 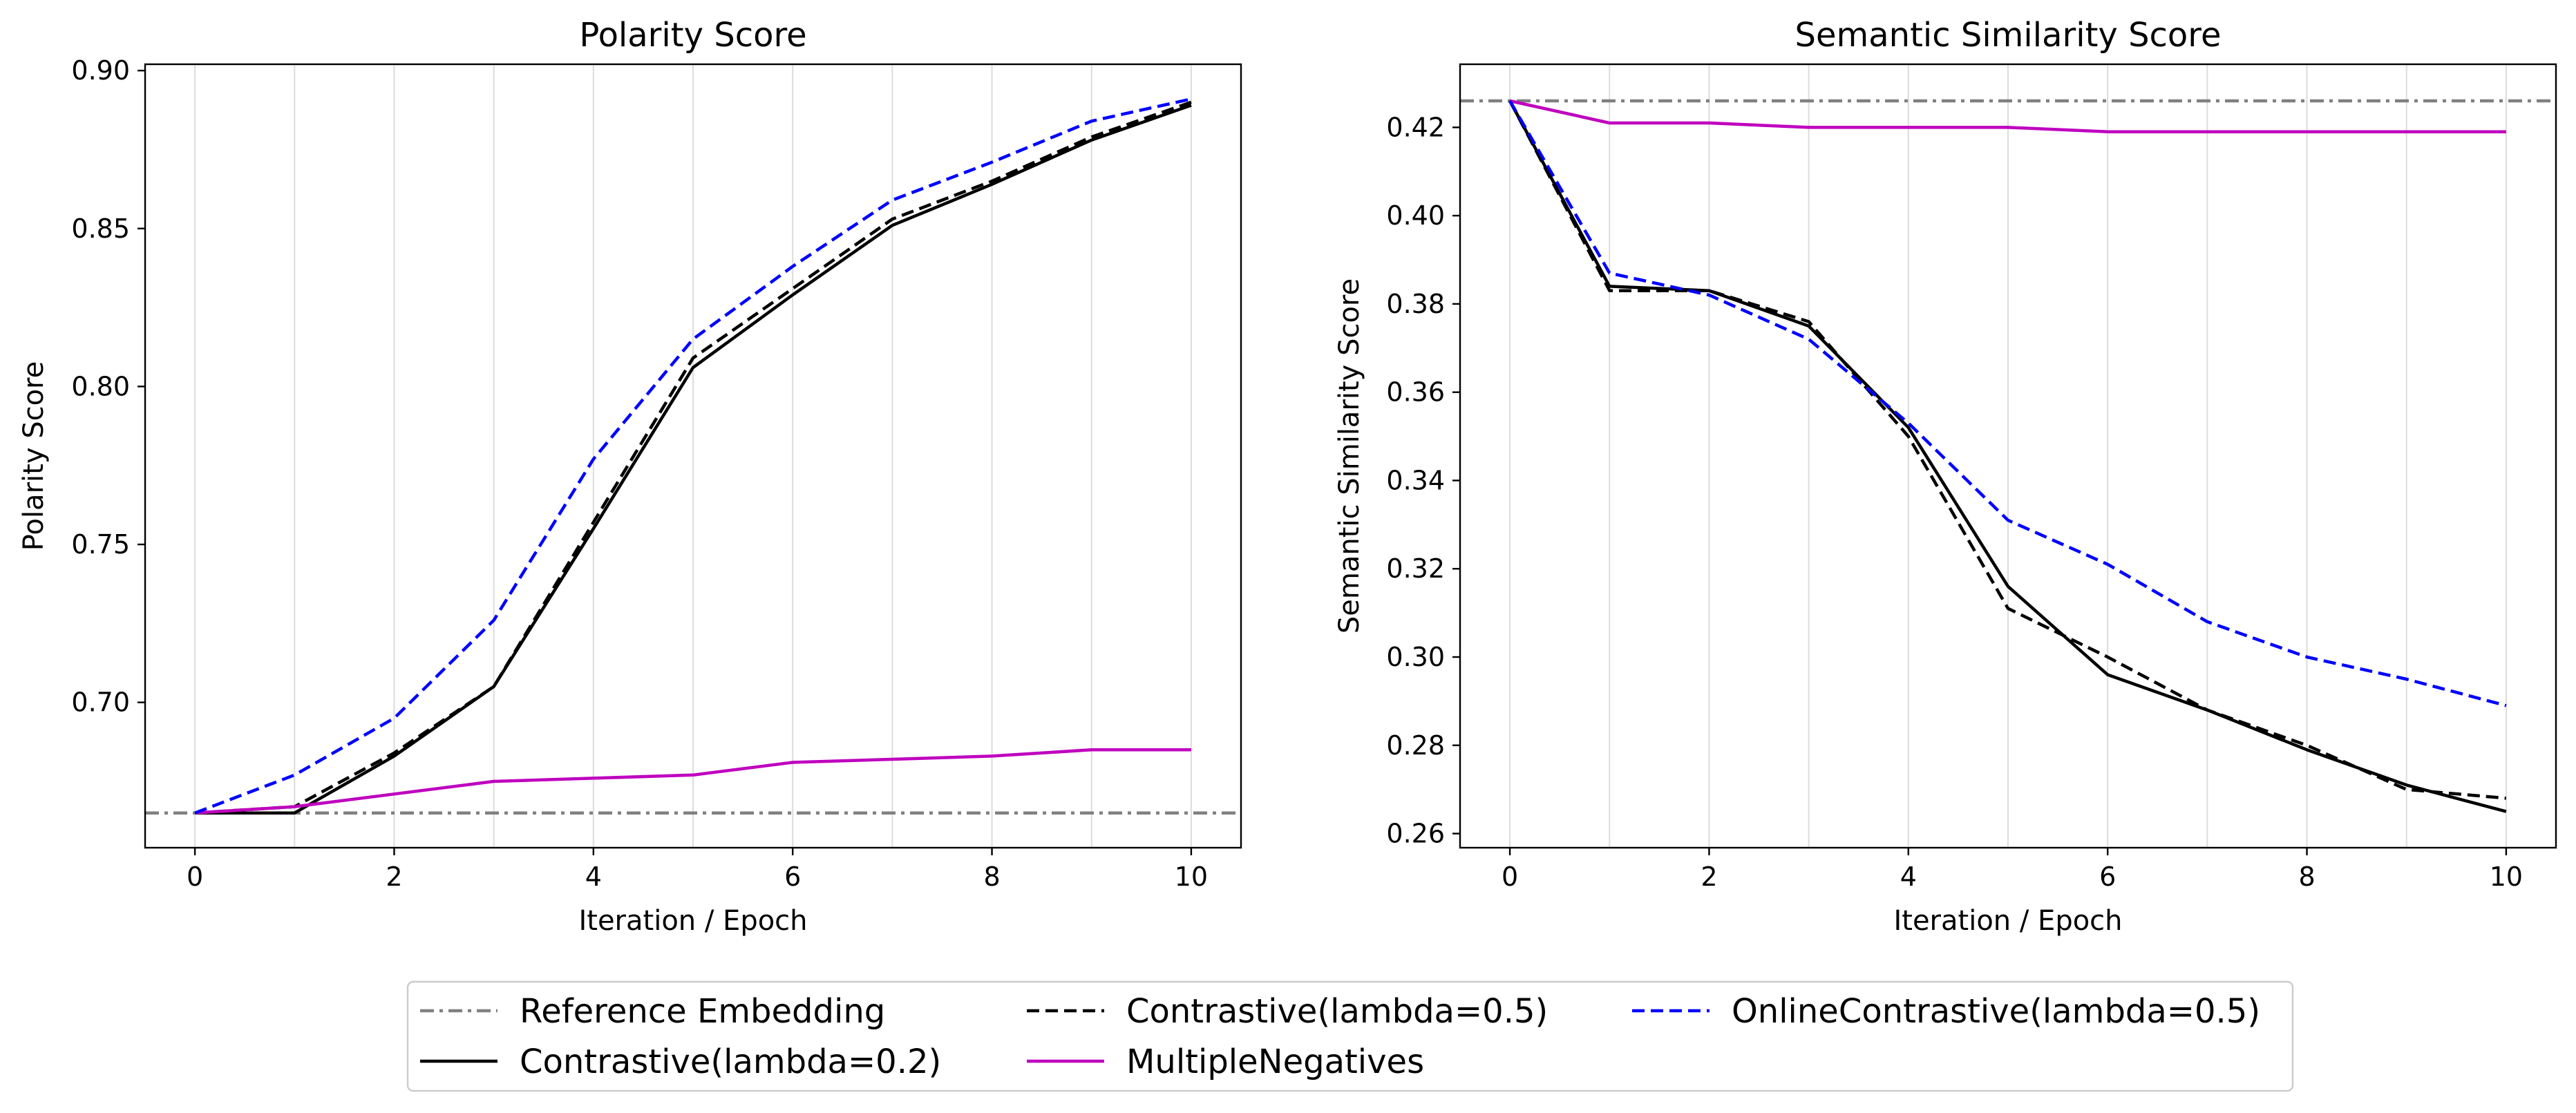 I want to click on legend-label: OnlineContrastive(lambda=0.5), so click(x=1996, y=1011).